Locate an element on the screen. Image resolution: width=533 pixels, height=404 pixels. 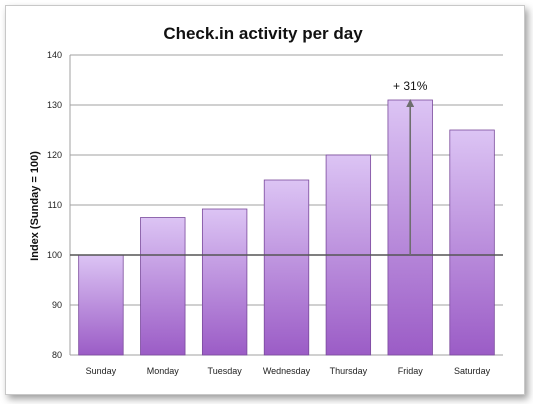
y-tick-label: 110 is located at coordinates (55, 205).